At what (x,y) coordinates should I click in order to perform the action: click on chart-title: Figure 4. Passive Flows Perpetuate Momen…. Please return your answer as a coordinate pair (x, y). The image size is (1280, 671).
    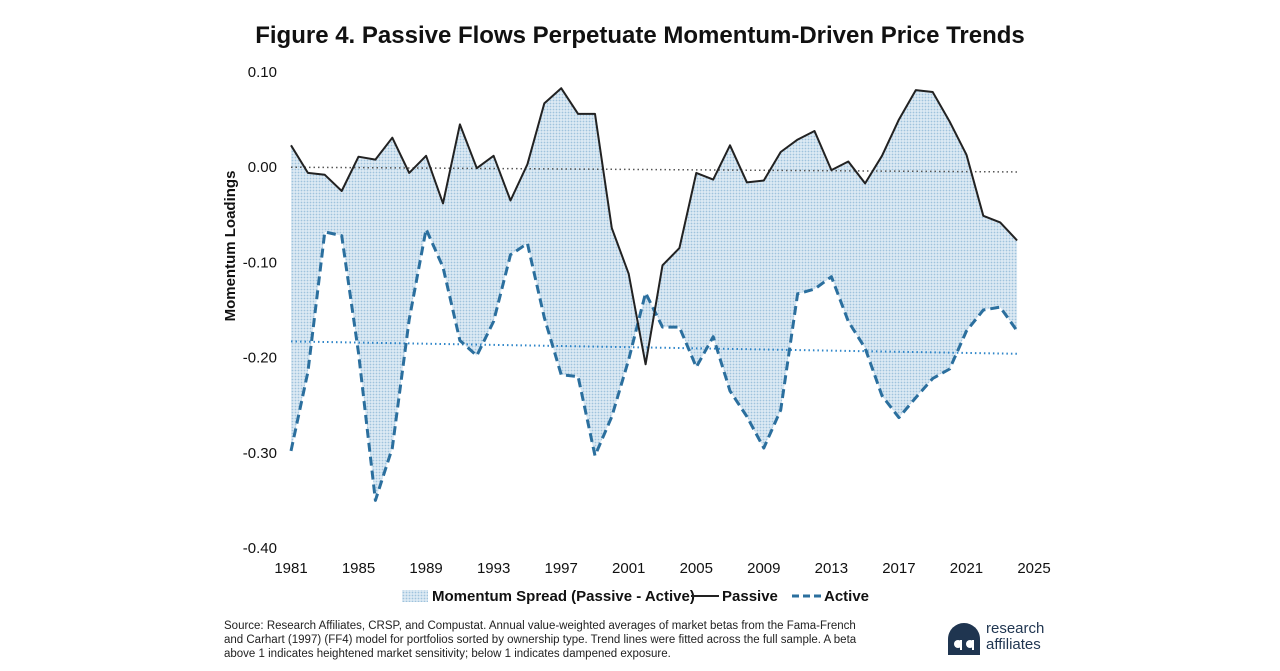
    Looking at the image, I should click on (640, 35).